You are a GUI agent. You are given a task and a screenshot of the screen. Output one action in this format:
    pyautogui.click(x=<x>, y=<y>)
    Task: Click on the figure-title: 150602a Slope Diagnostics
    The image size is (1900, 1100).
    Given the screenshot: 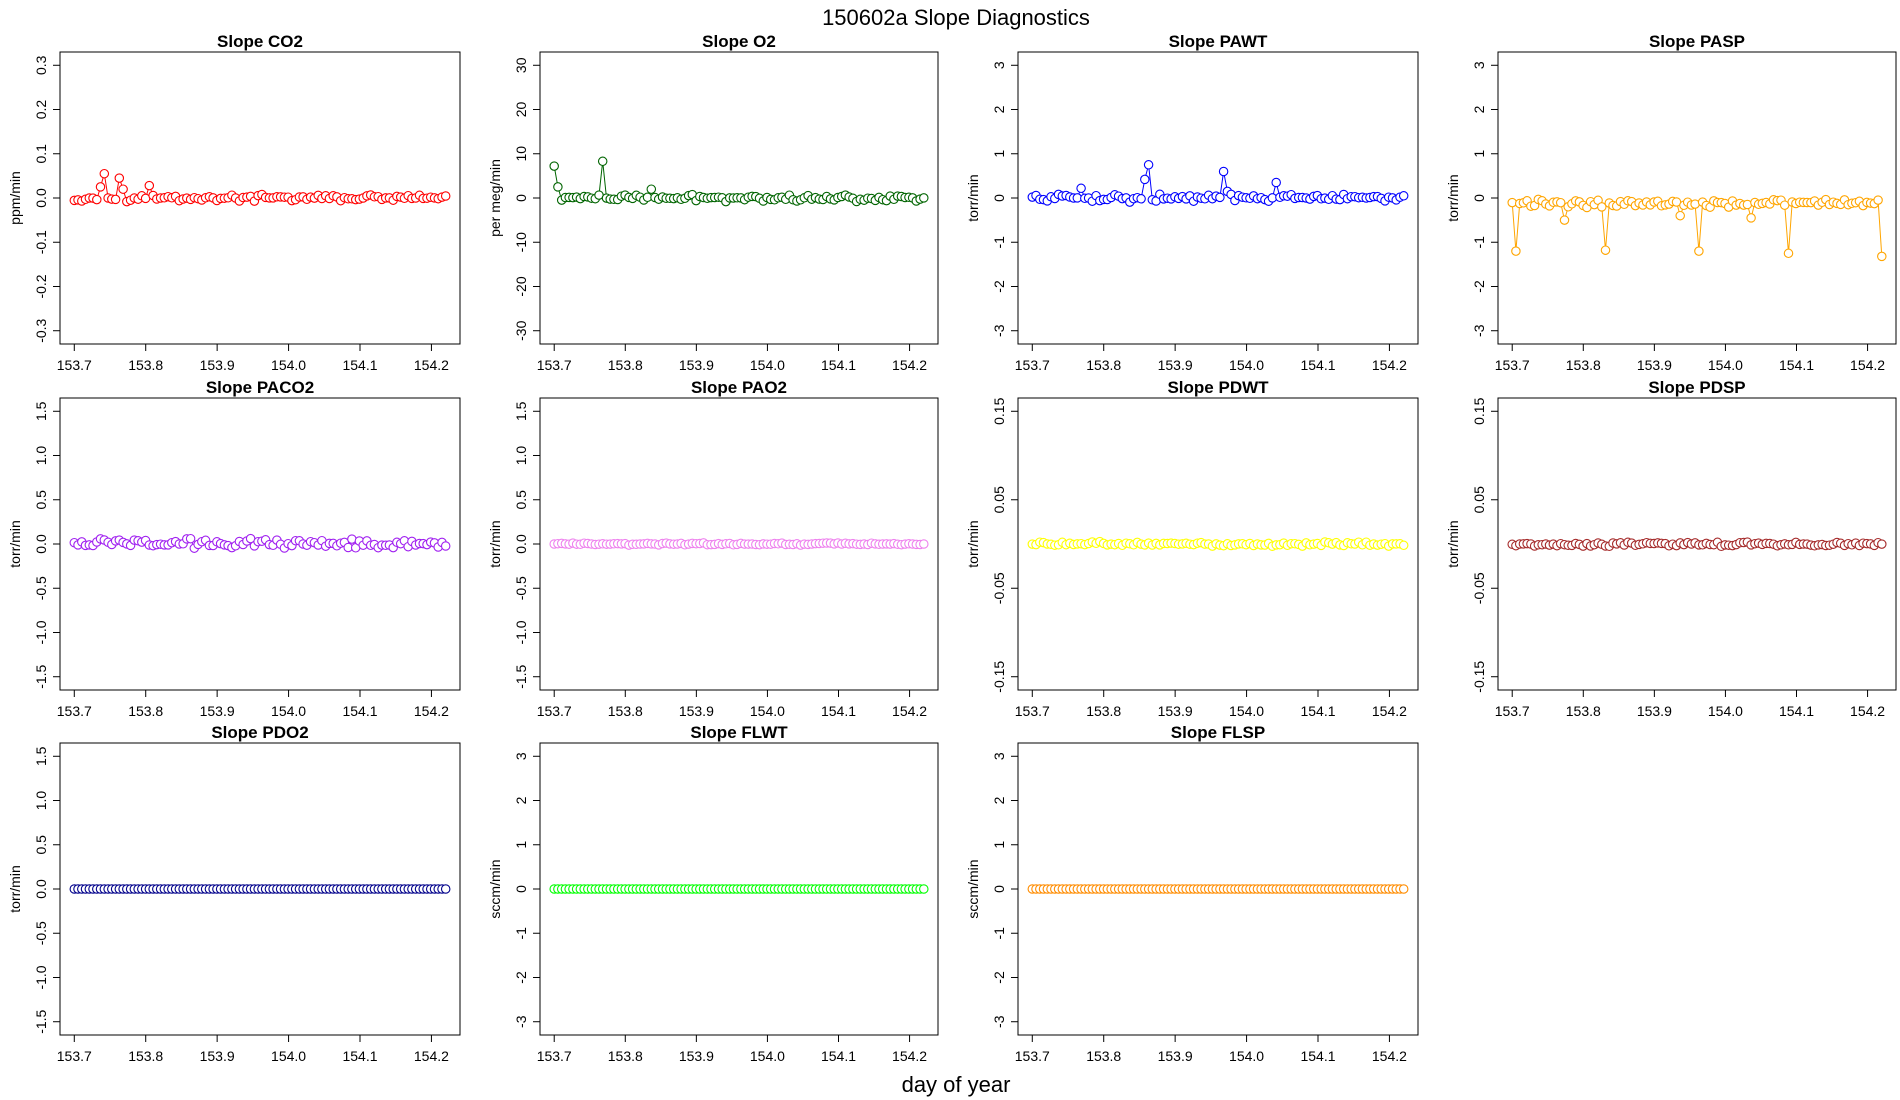 What is the action you would take?
    pyautogui.click(x=956, y=17)
    